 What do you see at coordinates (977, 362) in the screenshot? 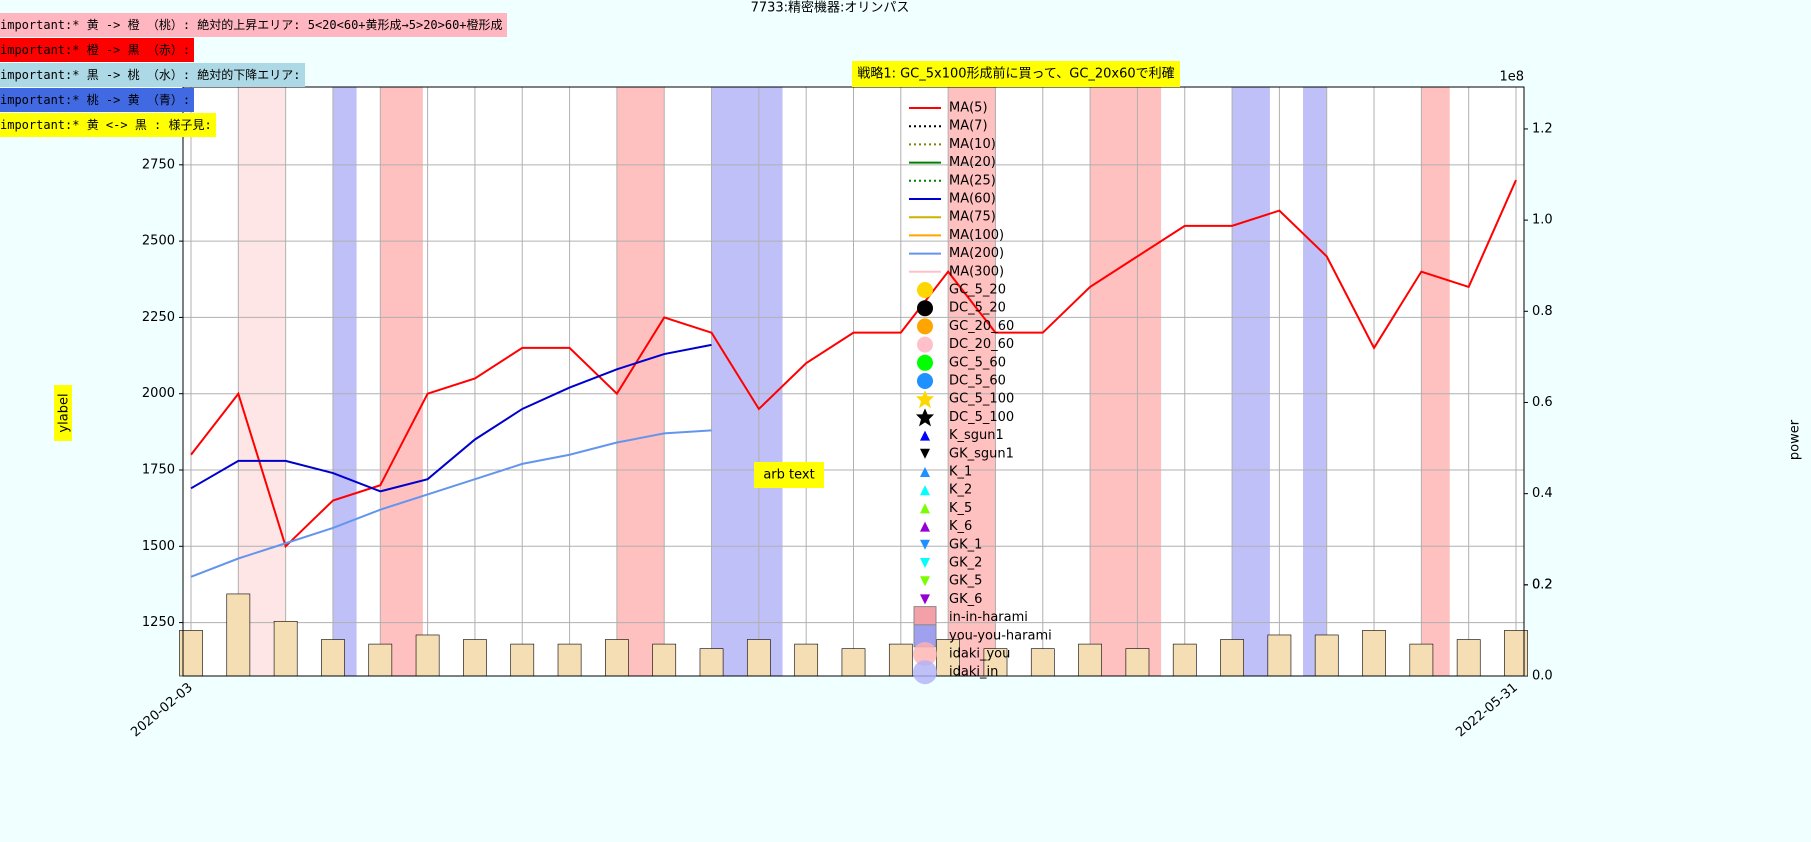
I see `legend-label: GC_5_60` at bounding box center [977, 362].